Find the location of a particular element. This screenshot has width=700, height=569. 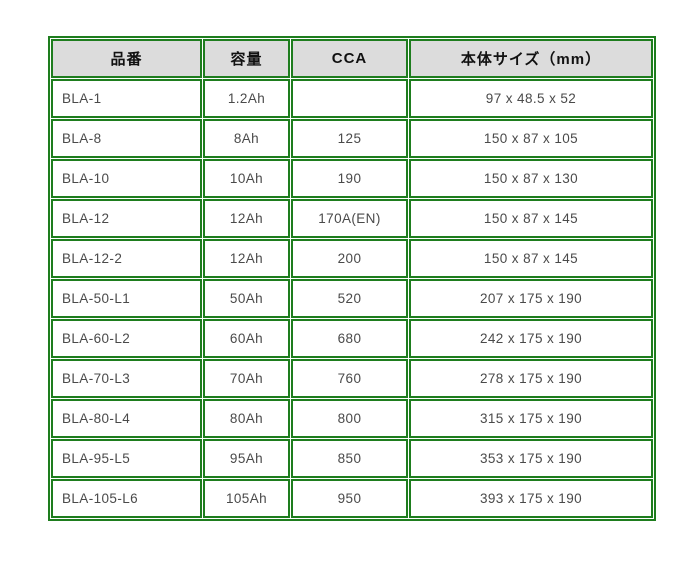

cell-capacity: 60Ah is located at coordinates (246, 338).